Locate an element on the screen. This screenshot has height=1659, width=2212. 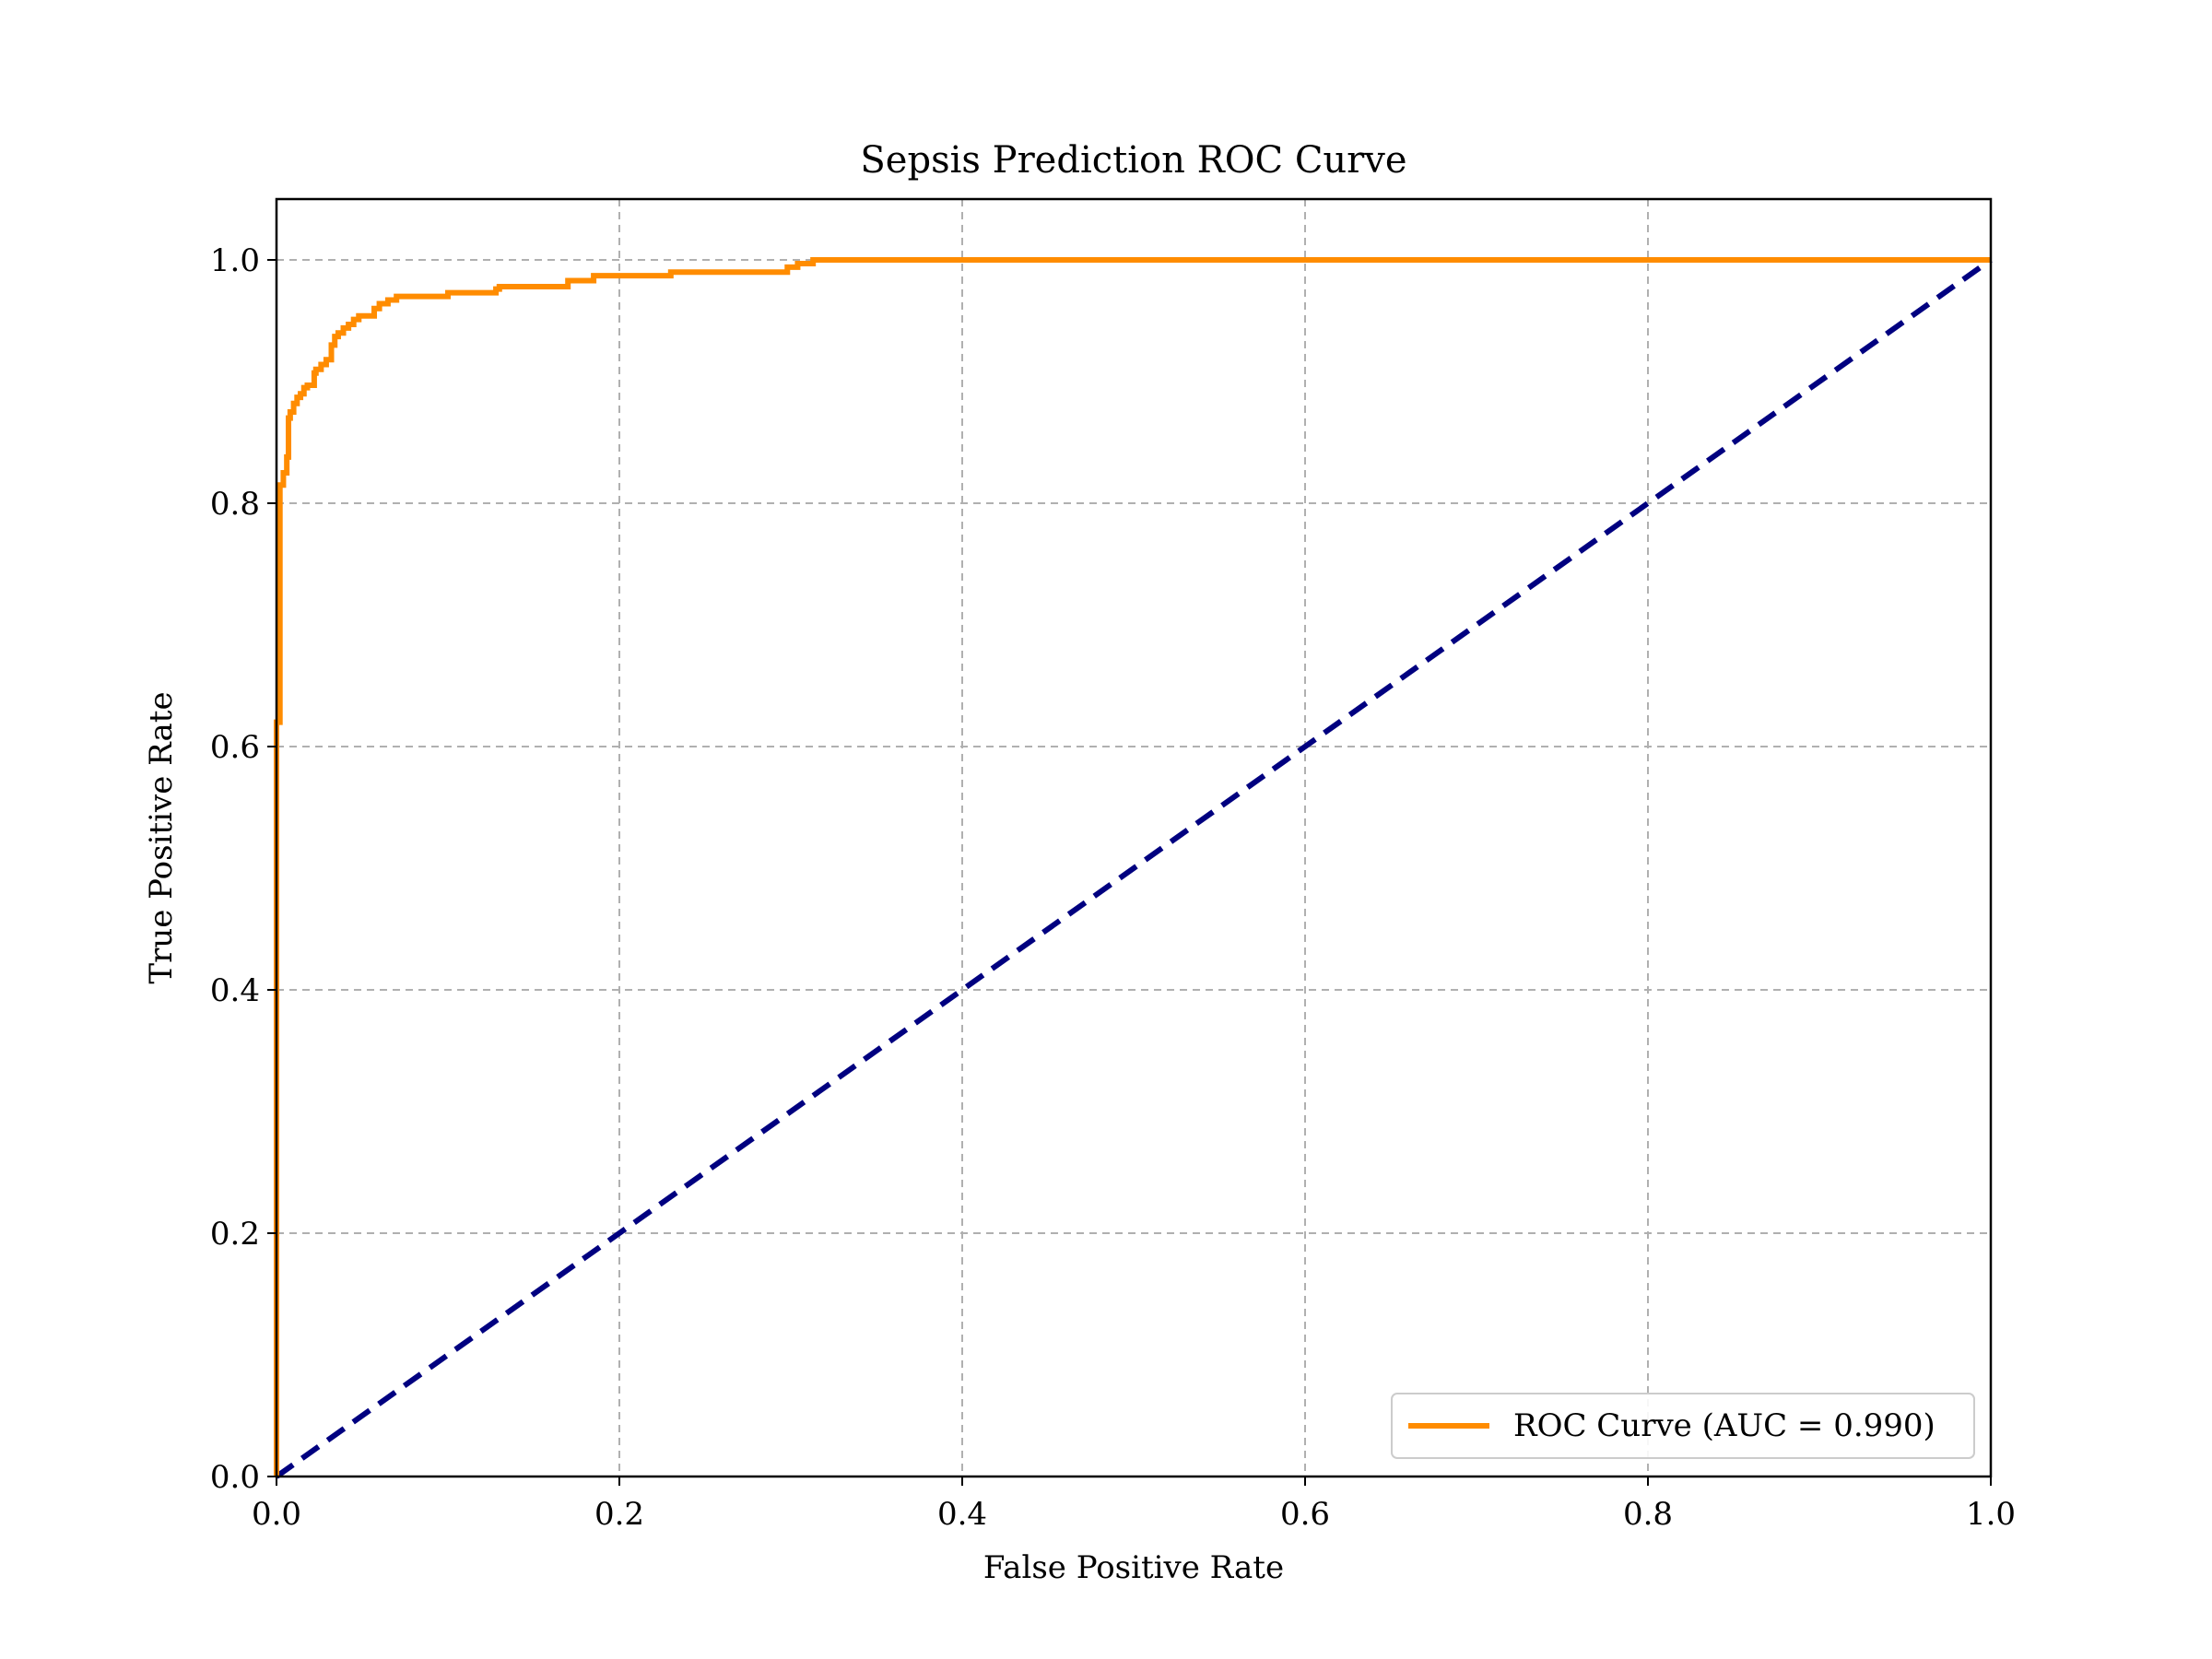
legend-box is located at coordinates (1683, 1426).